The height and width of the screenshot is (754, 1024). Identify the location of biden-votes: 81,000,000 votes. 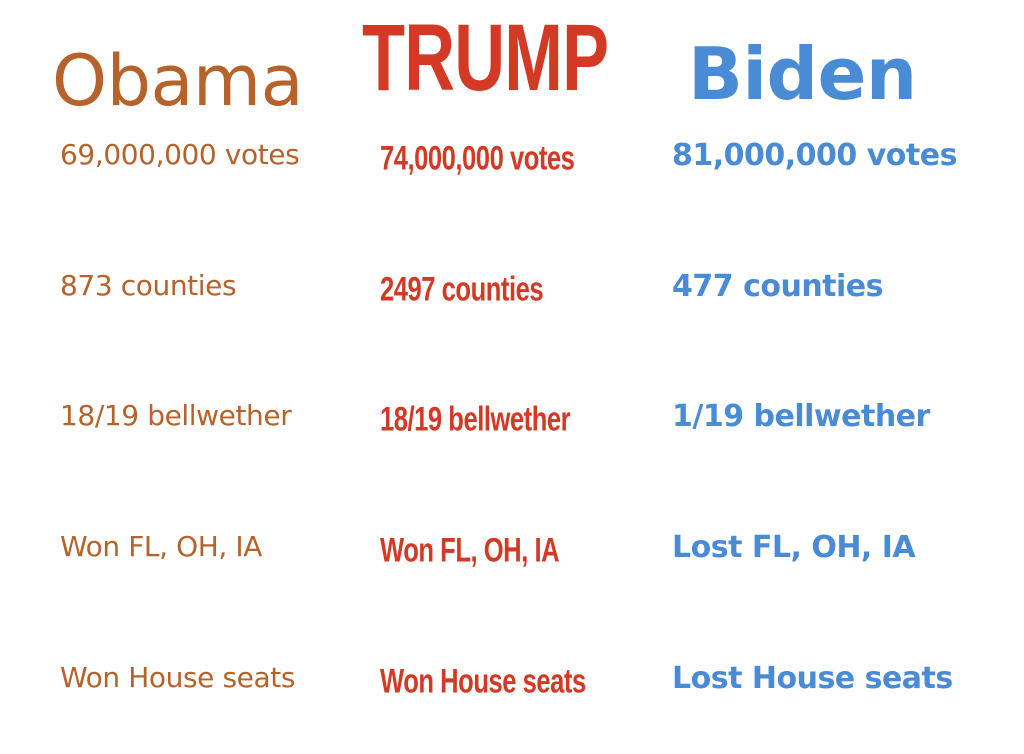
(814, 155).